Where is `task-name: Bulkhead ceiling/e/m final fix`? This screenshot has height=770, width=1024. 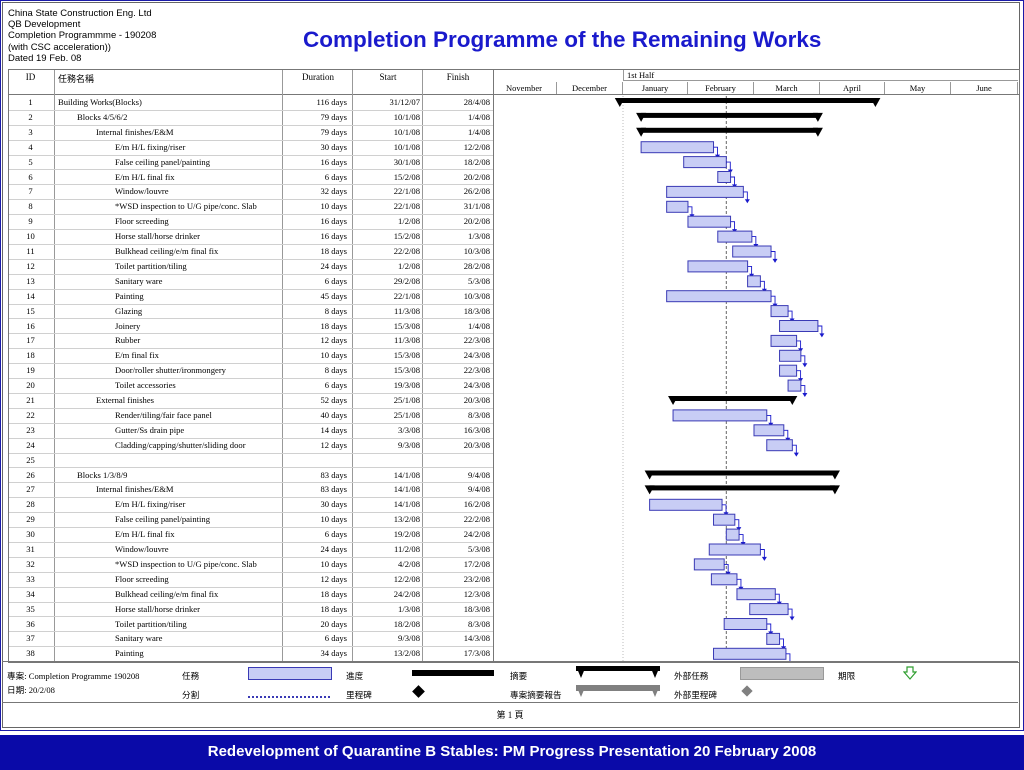
task-name: Bulkhead ceiling/e/m final fix is located at coordinates (167, 593).